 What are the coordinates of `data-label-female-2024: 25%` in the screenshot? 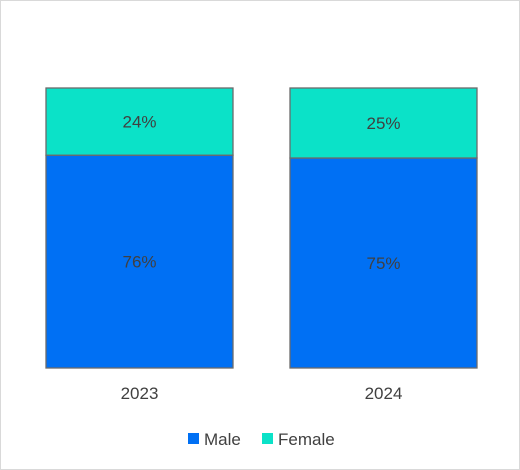 It's located at (383, 123).